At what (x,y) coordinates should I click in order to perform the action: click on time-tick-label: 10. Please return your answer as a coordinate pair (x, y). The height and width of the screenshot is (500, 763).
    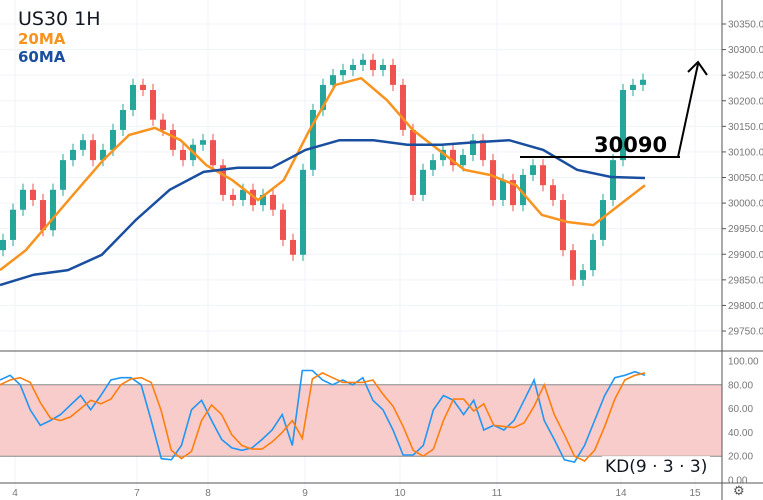
    Looking at the image, I should click on (400, 493).